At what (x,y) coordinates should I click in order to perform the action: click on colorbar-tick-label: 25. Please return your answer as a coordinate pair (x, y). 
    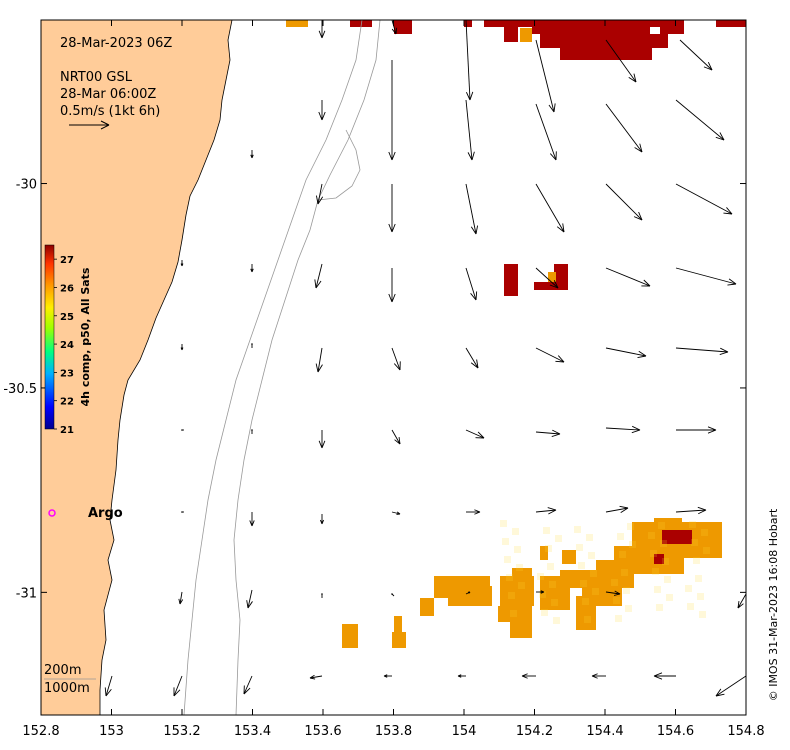
    Looking at the image, I should click on (67, 317).